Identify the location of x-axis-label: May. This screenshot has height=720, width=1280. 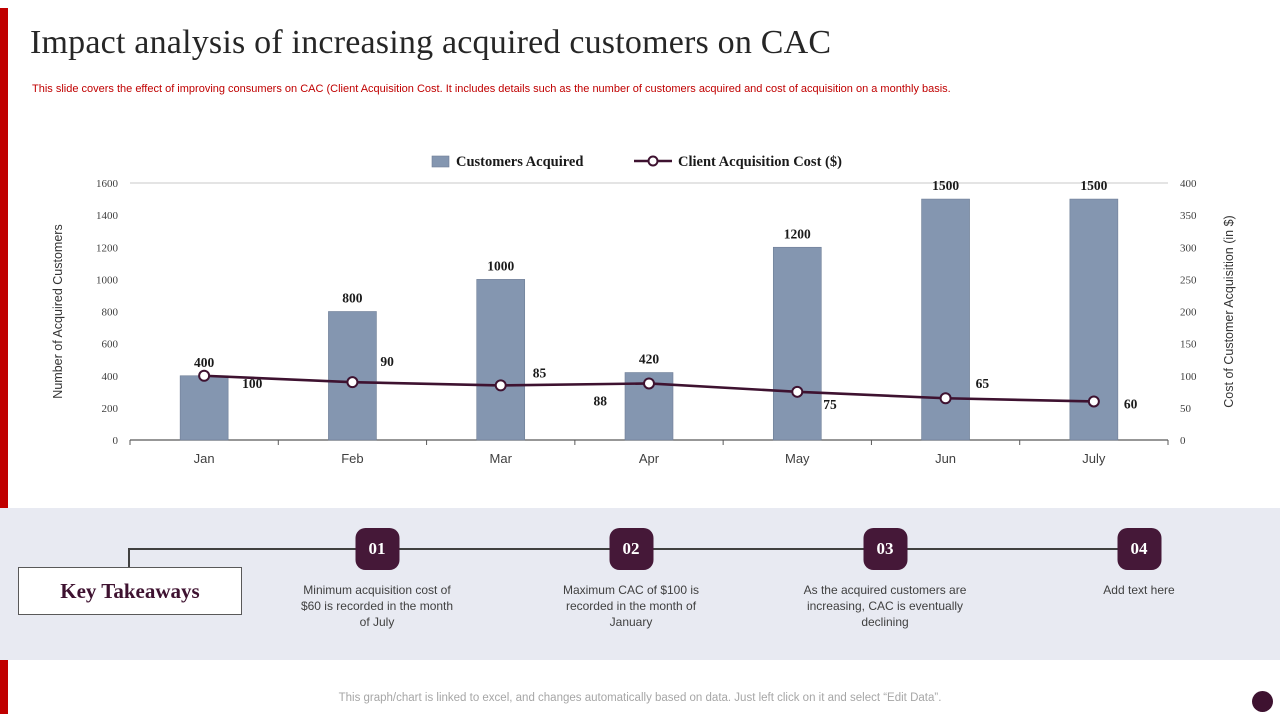
(797, 458).